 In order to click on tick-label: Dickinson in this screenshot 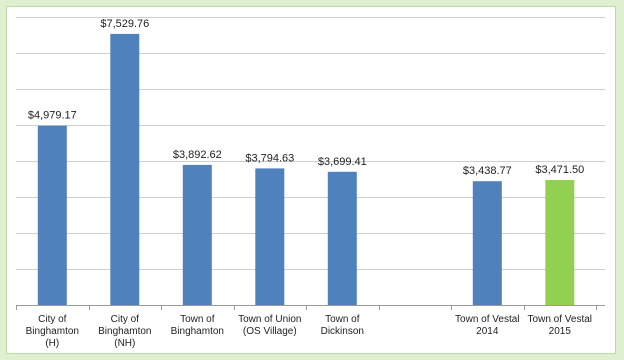, I will do `click(342, 331)`.